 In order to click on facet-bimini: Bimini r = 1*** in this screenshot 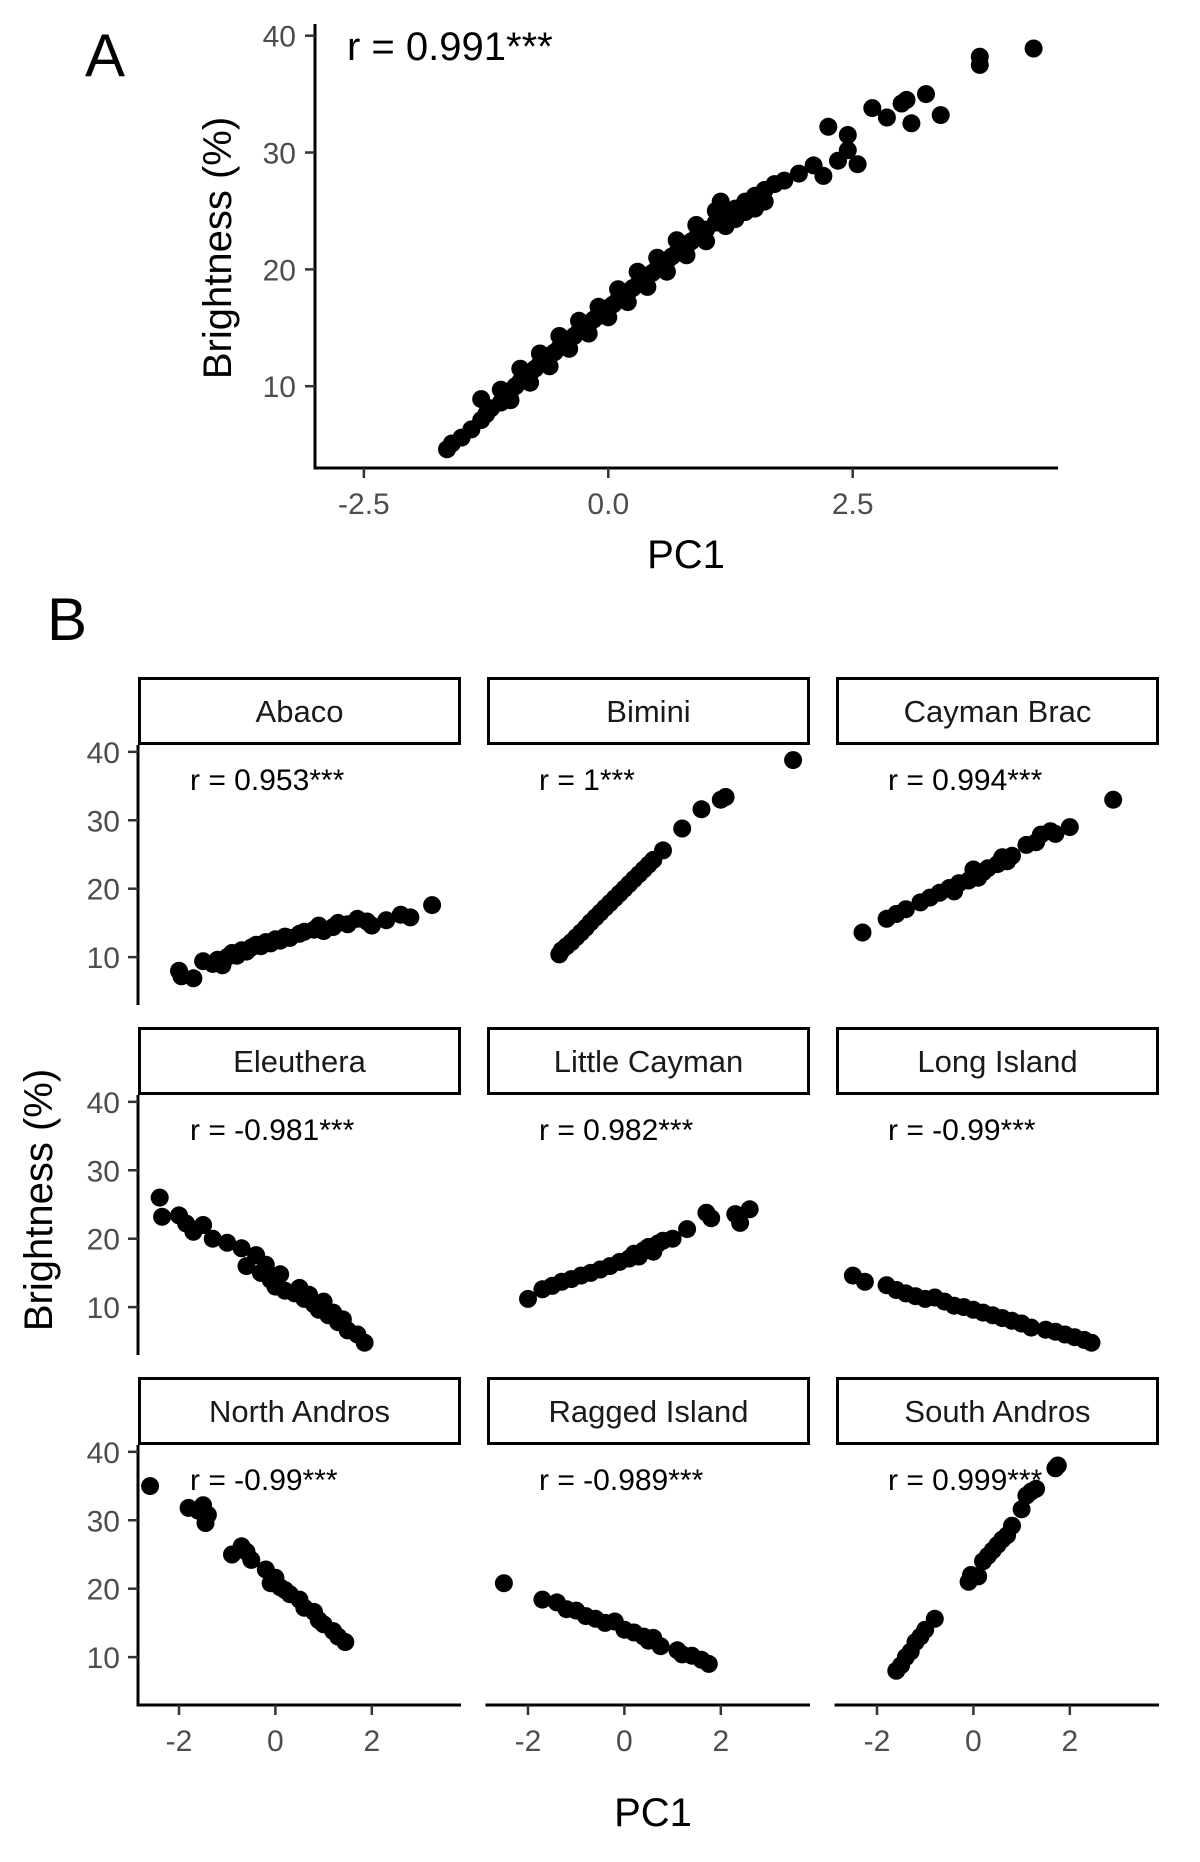, I will do `click(648, 820)`.